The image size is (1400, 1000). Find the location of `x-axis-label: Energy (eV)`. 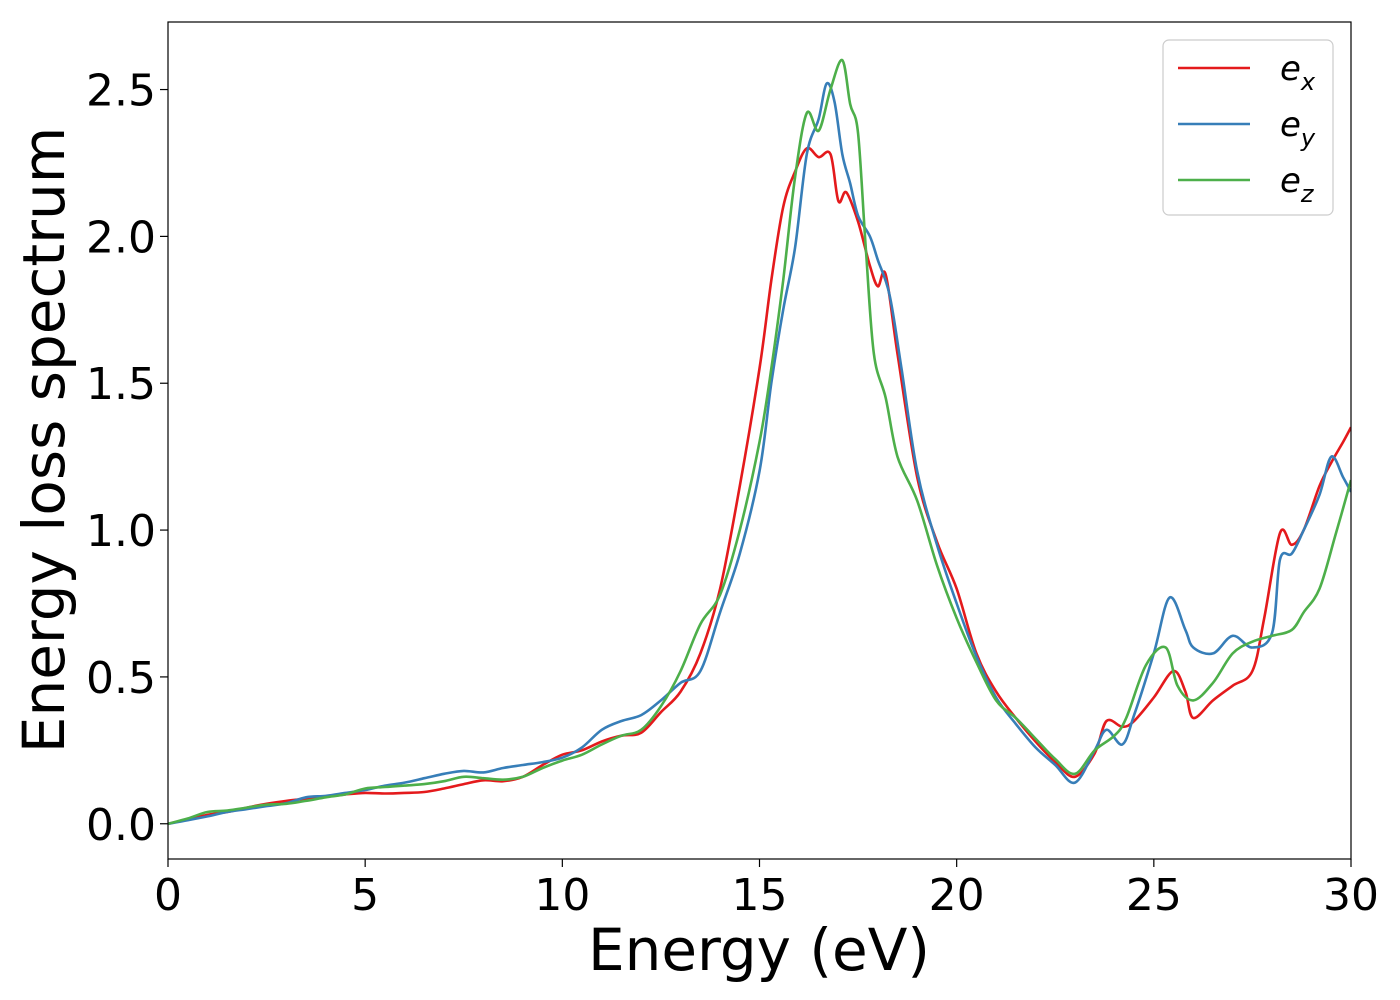

x-axis-label: Energy (eV) is located at coordinates (759, 950).